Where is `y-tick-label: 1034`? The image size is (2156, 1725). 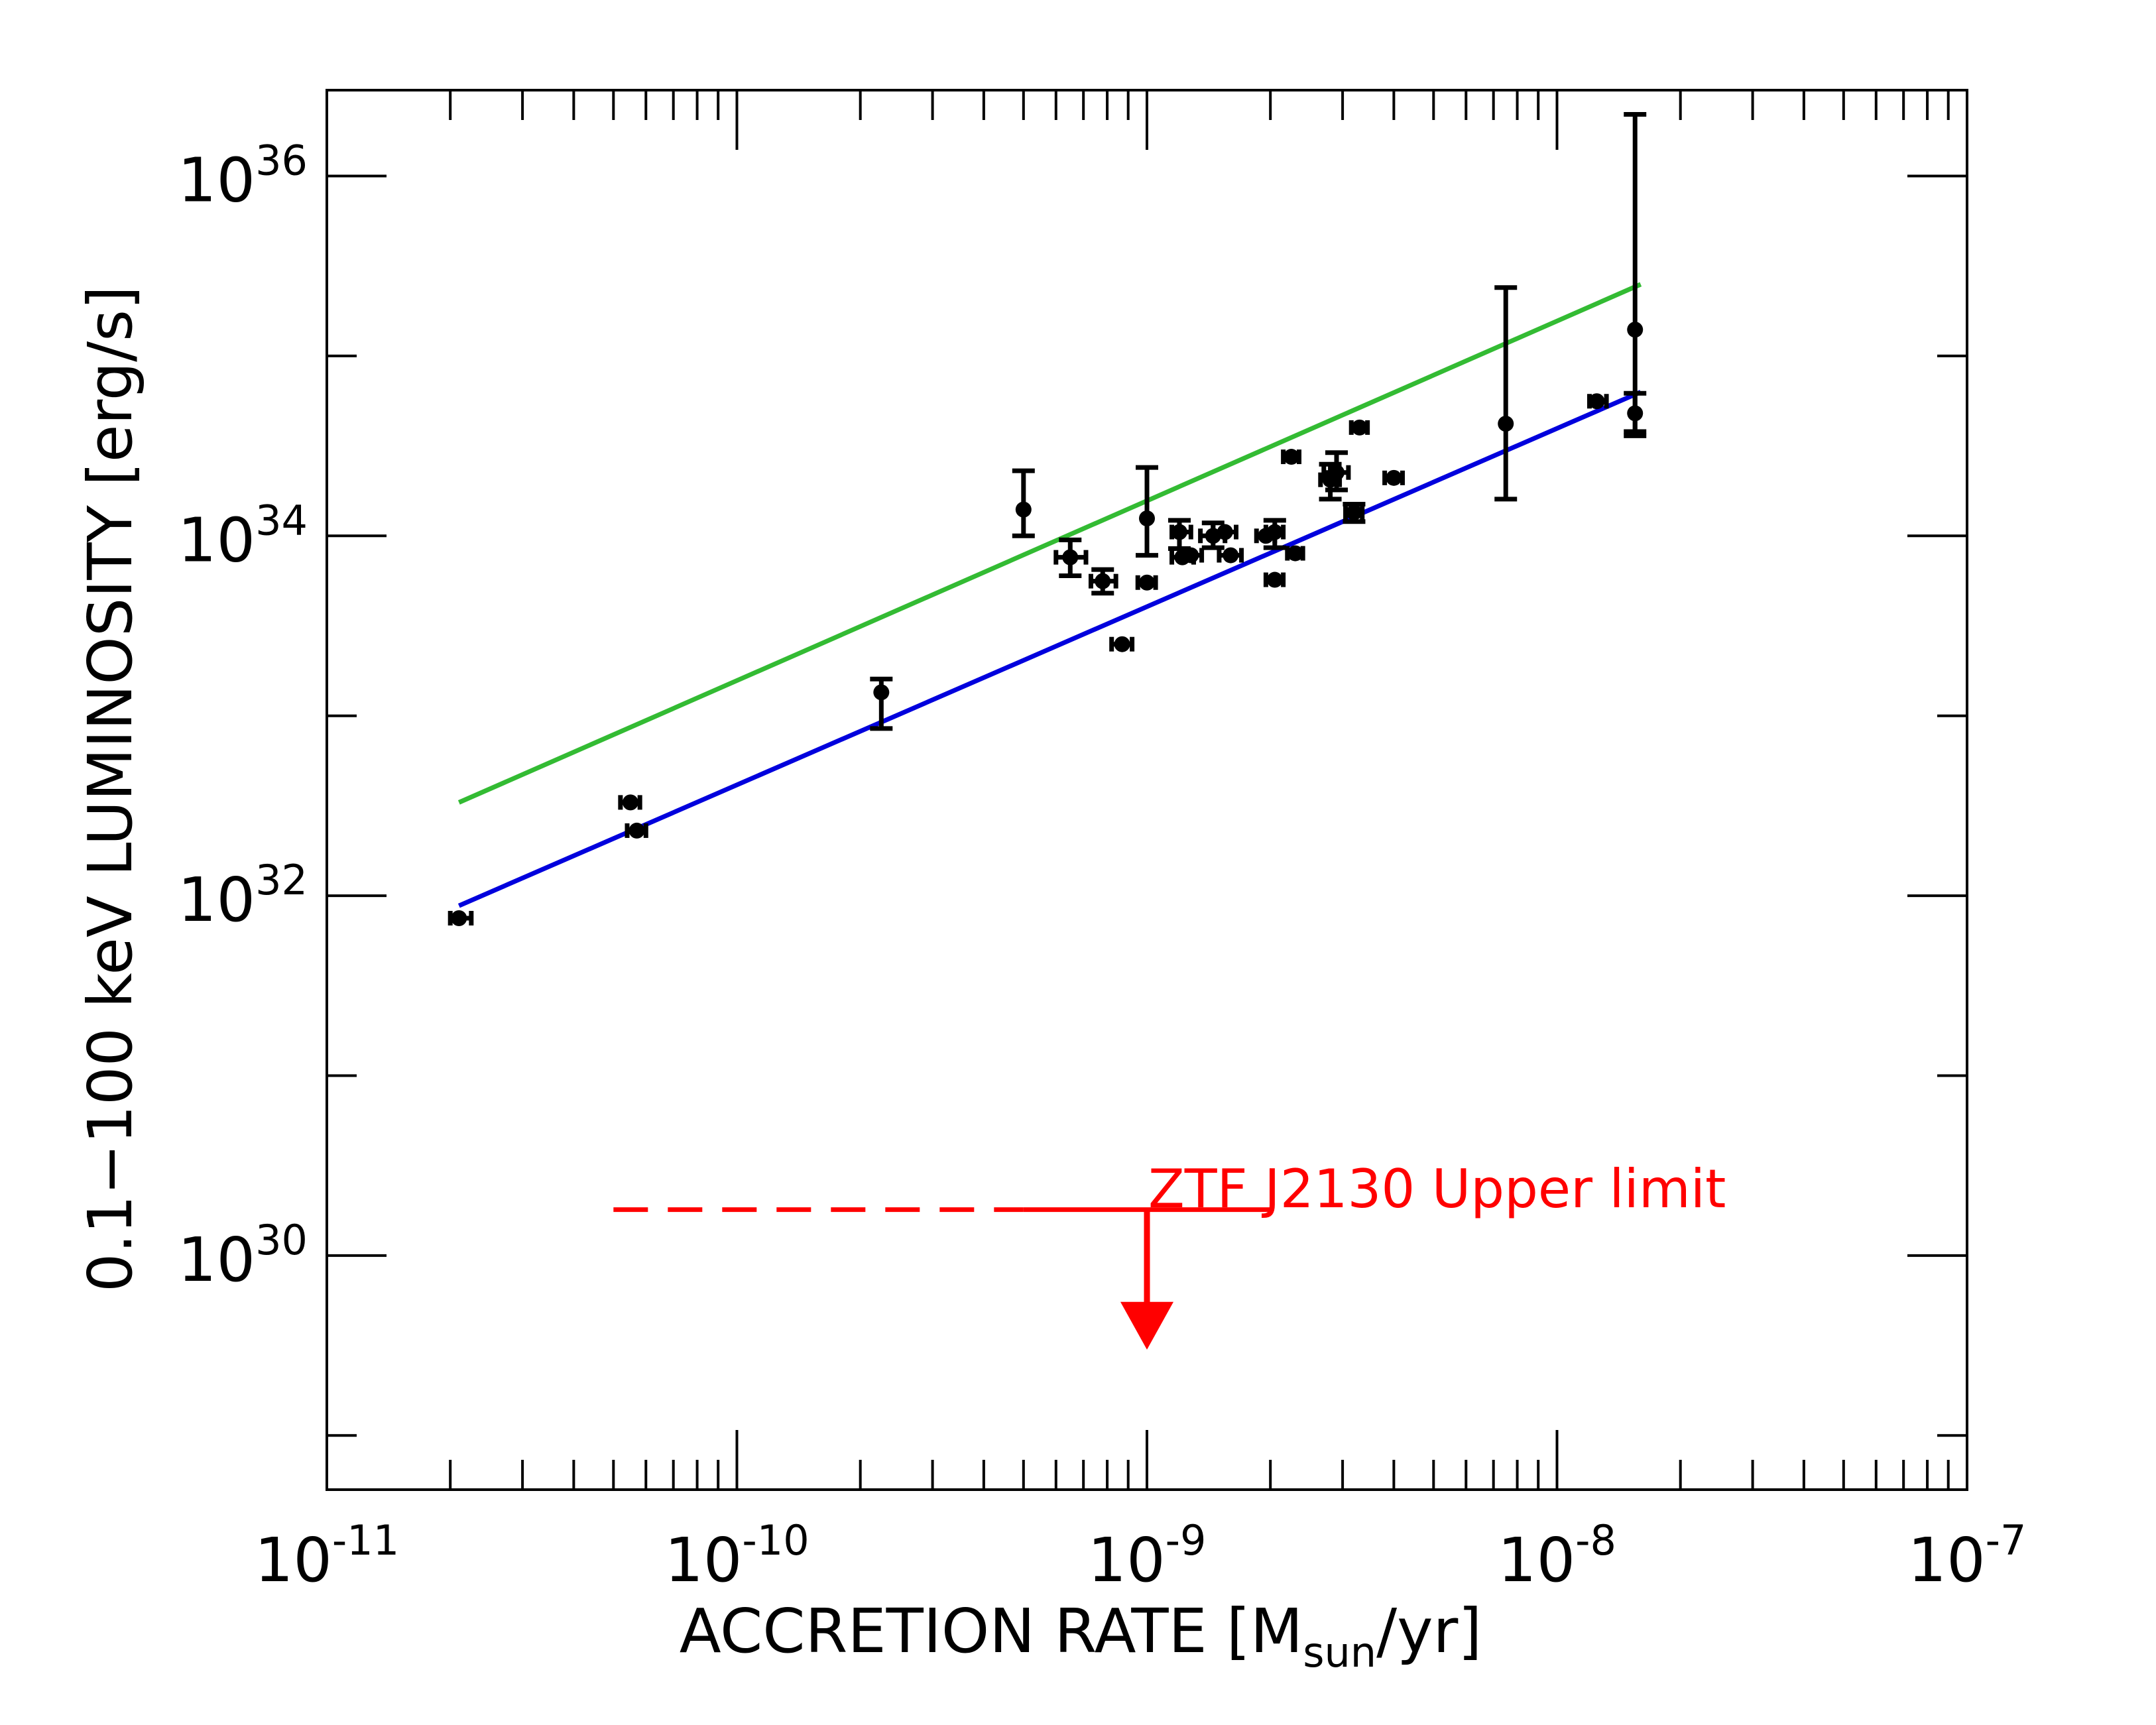 y-tick-label: 1034 is located at coordinates (243, 535).